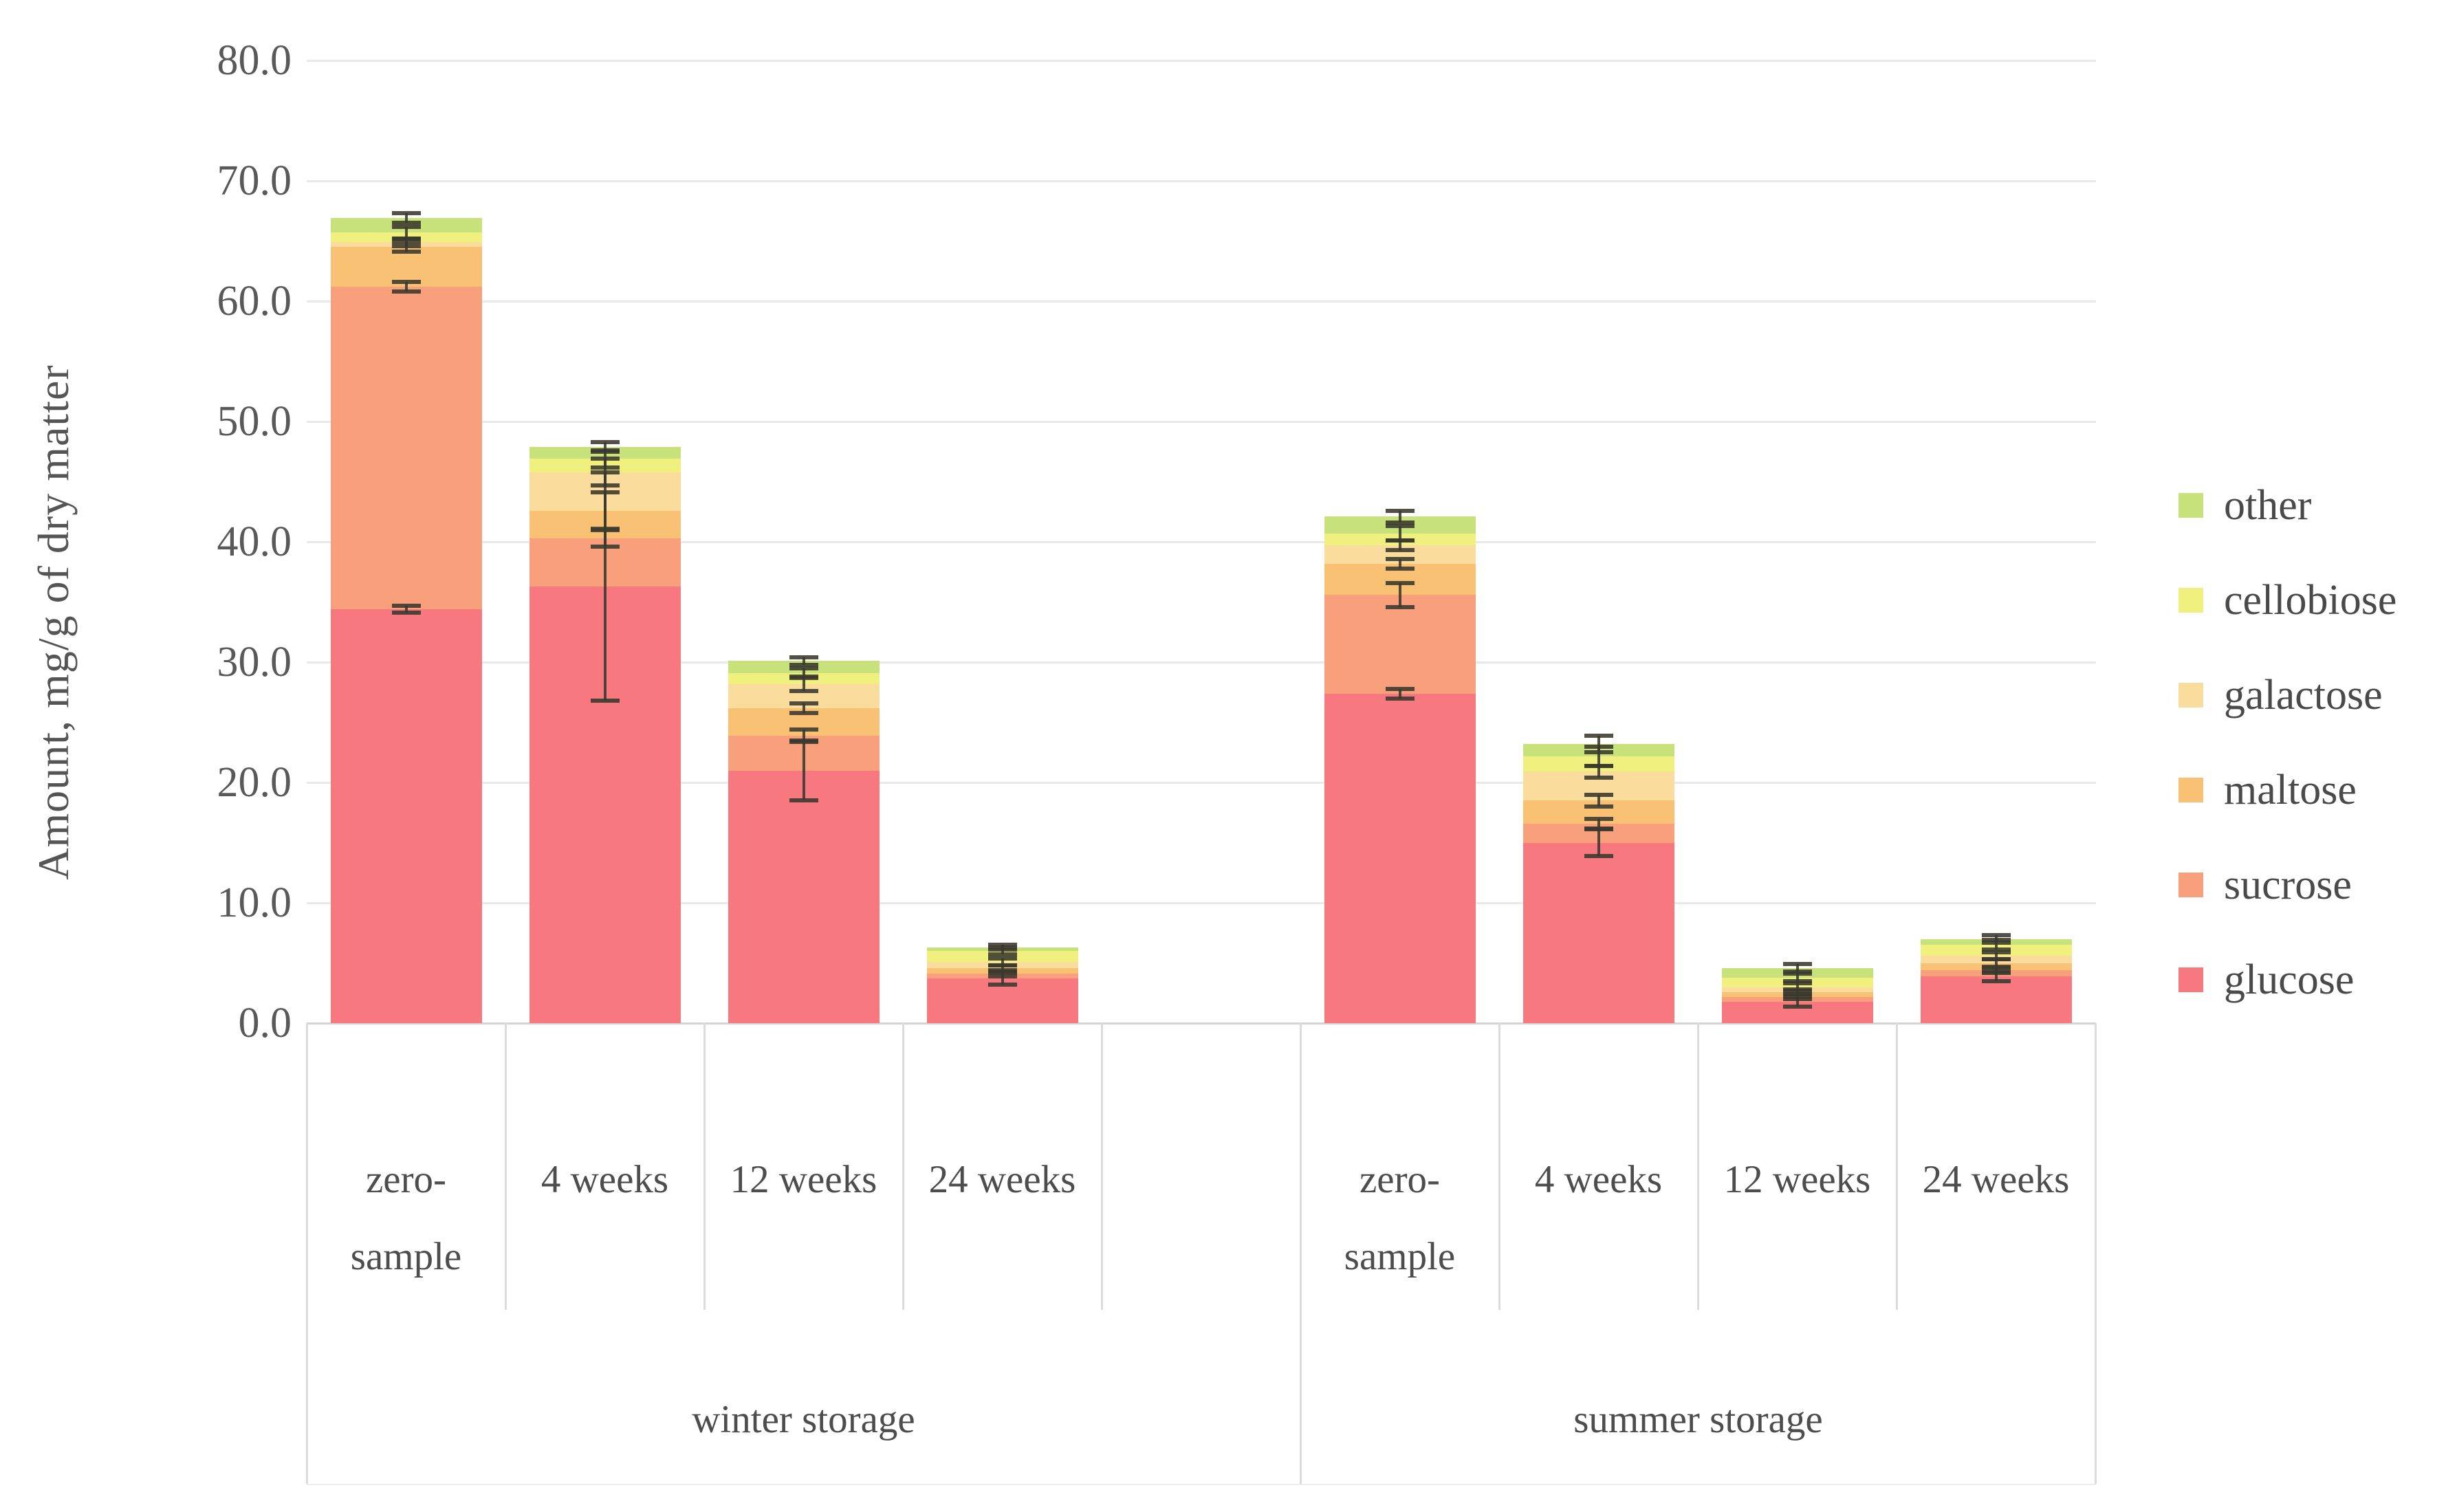 Image resolution: width=2457 pixels, height=1512 pixels. What do you see at coordinates (265, 1023) in the screenshot?
I see `y-tick-label: 0.0` at bounding box center [265, 1023].